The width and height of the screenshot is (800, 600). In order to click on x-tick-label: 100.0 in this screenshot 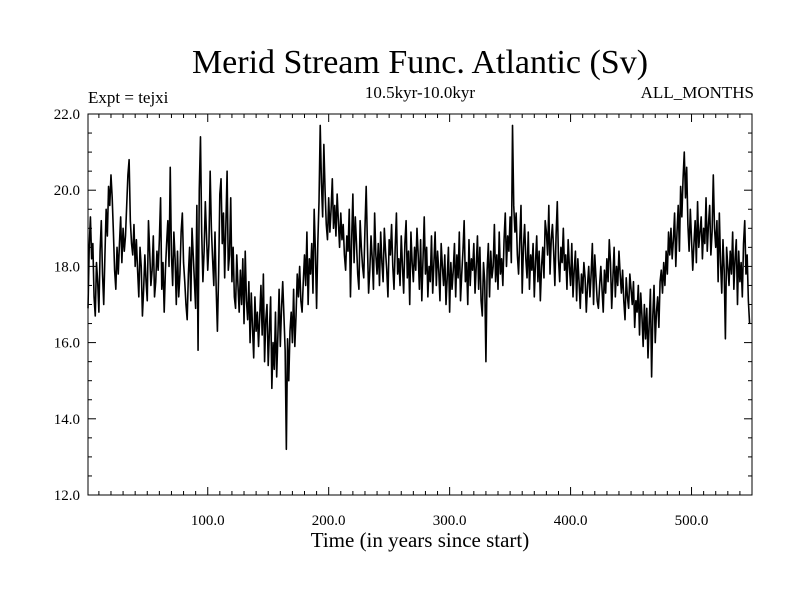, I will do `click(208, 521)`.